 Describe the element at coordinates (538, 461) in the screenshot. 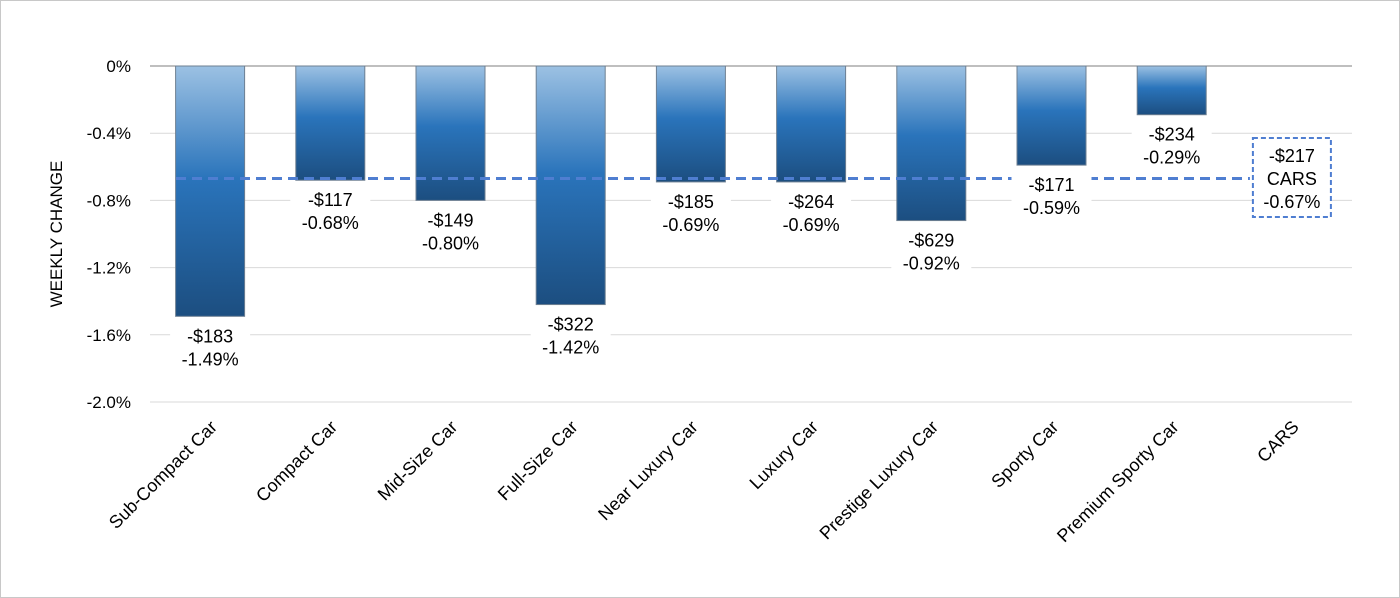

I see `x-tick-label: Full-Size Car` at that location.